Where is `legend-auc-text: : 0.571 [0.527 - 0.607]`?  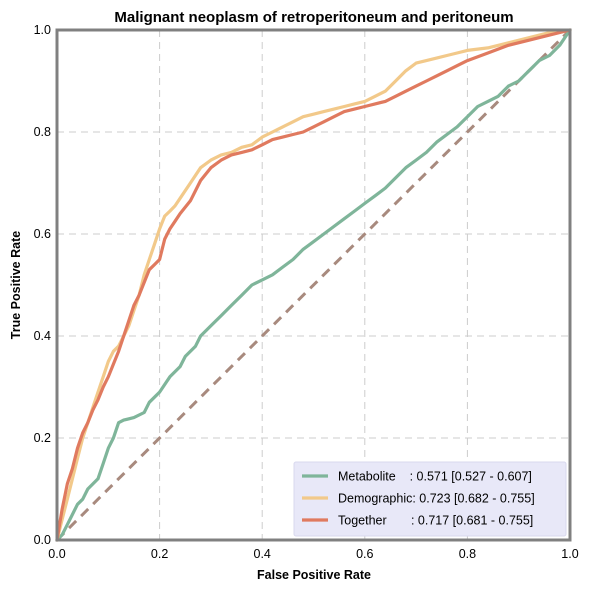 legend-auc-text: : 0.571 [0.527 - 0.607] is located at coordinates (464, 477).